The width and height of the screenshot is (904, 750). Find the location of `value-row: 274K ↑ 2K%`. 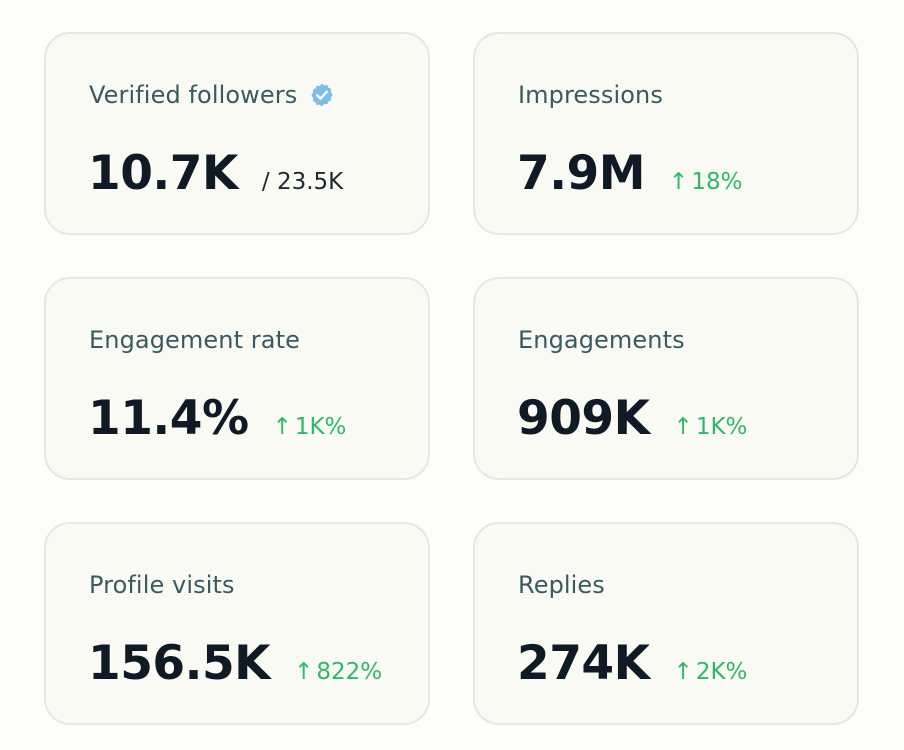

value-row: 274K ↑ 2K% is located at coordinates (632, 663).